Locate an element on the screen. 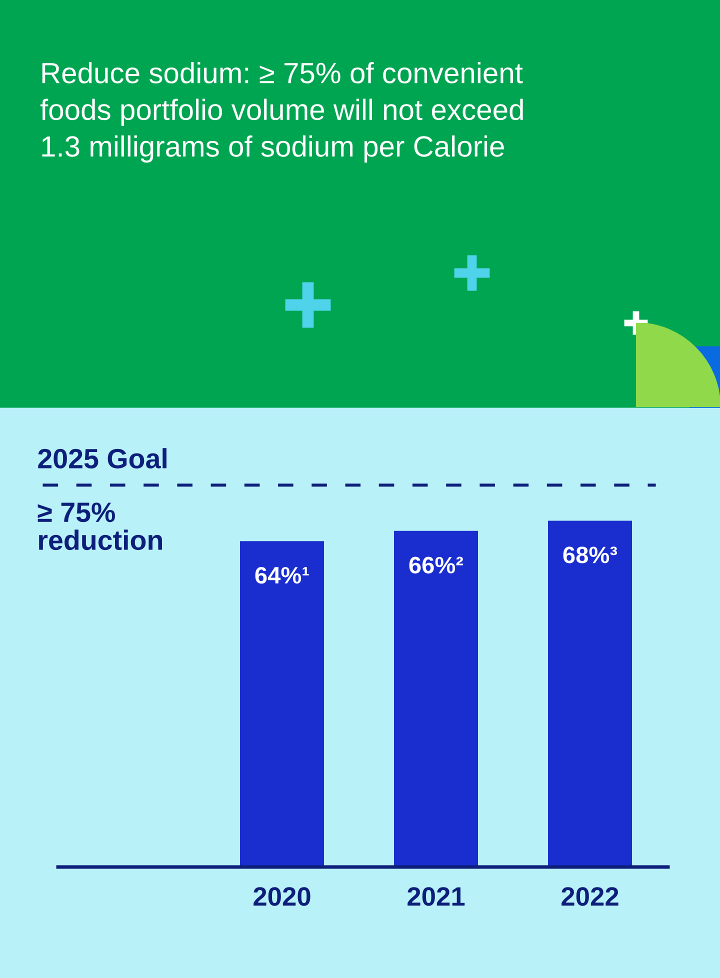 This screenshot has width=720, height=978. text: ≥ 75% reduction is located at coordinates (100, 526).